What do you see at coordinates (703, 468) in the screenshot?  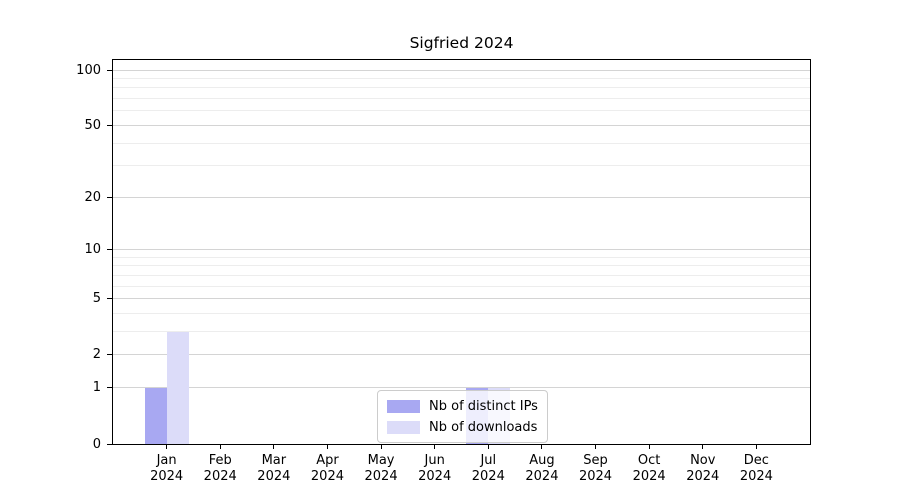 I see `x-tick-label: Nov 2024` at bounding box center [703, 468].